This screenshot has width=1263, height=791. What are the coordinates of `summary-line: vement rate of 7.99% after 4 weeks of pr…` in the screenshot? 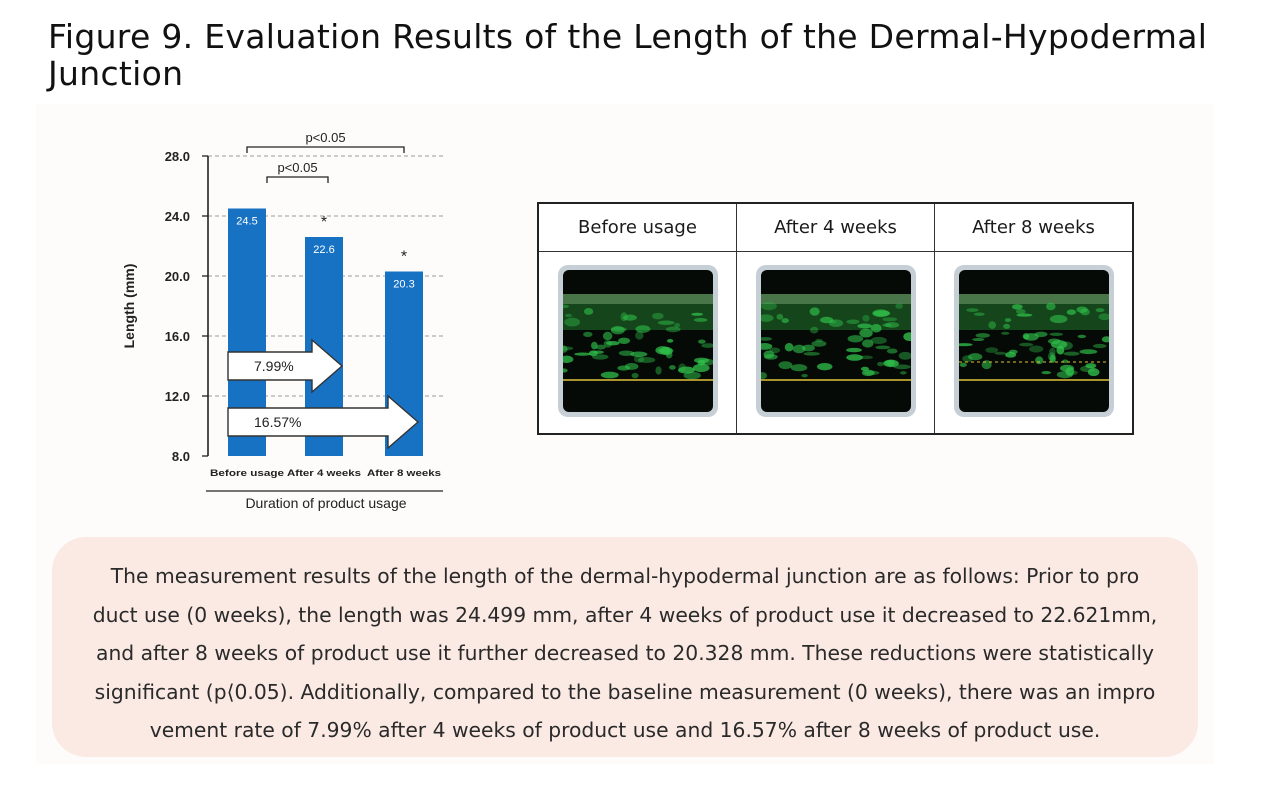 It's located at (625, 730).